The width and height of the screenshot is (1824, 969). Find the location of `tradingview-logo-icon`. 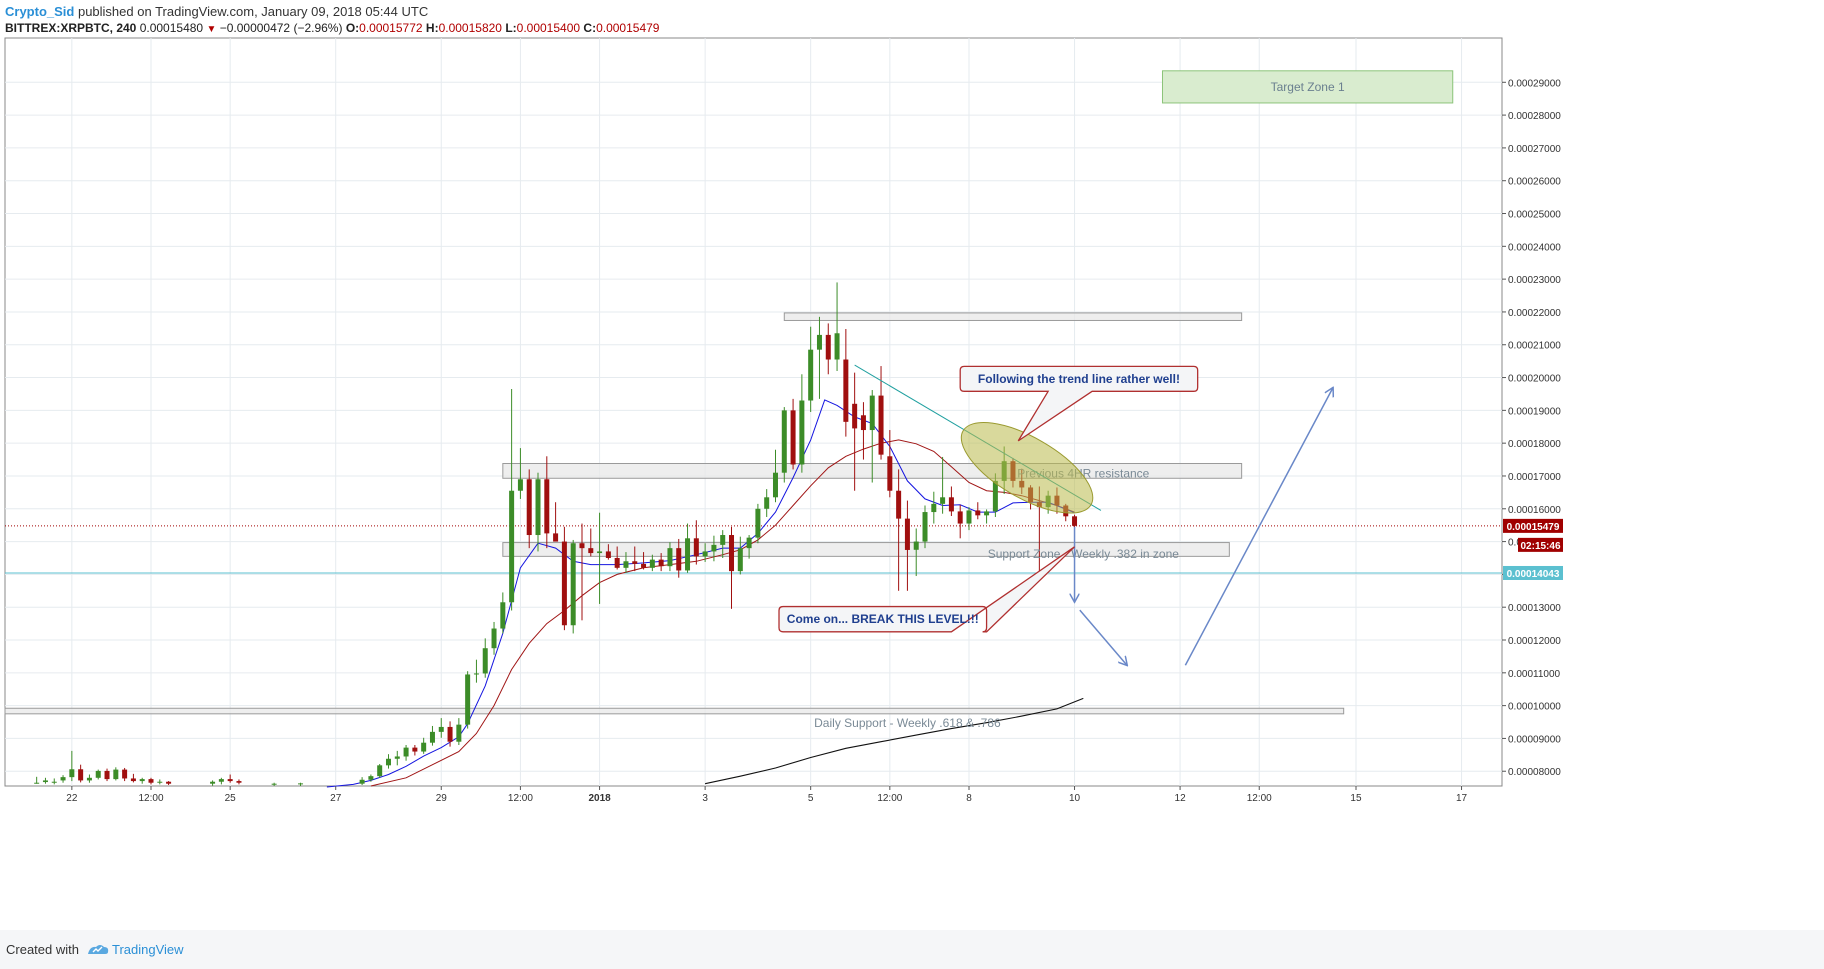

tradingview-logo-icon is located at coordinates (98, 949).